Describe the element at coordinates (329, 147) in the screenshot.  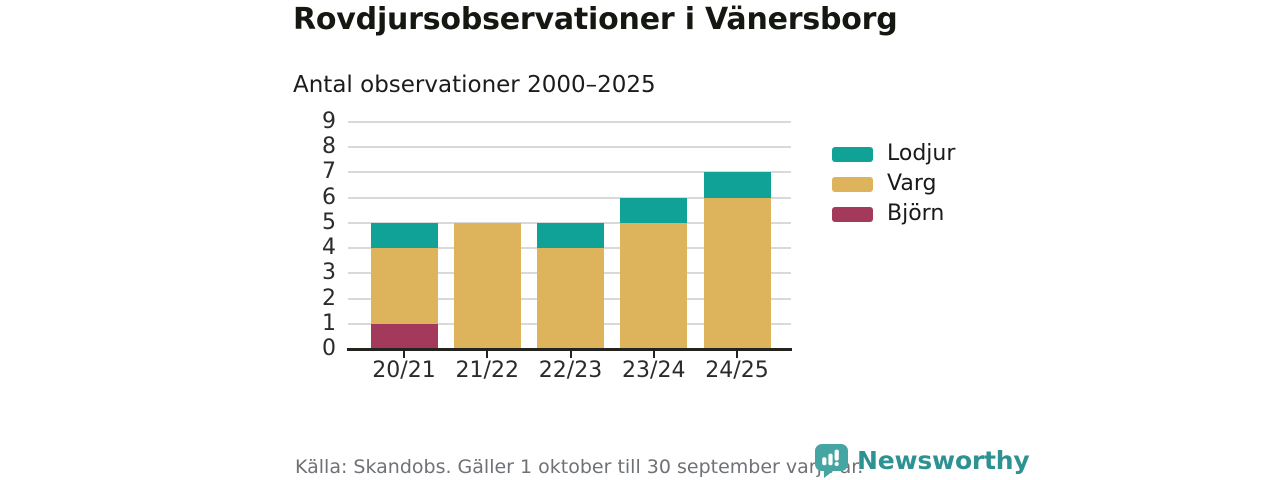
I see `y-tick-label: 8` at that location.